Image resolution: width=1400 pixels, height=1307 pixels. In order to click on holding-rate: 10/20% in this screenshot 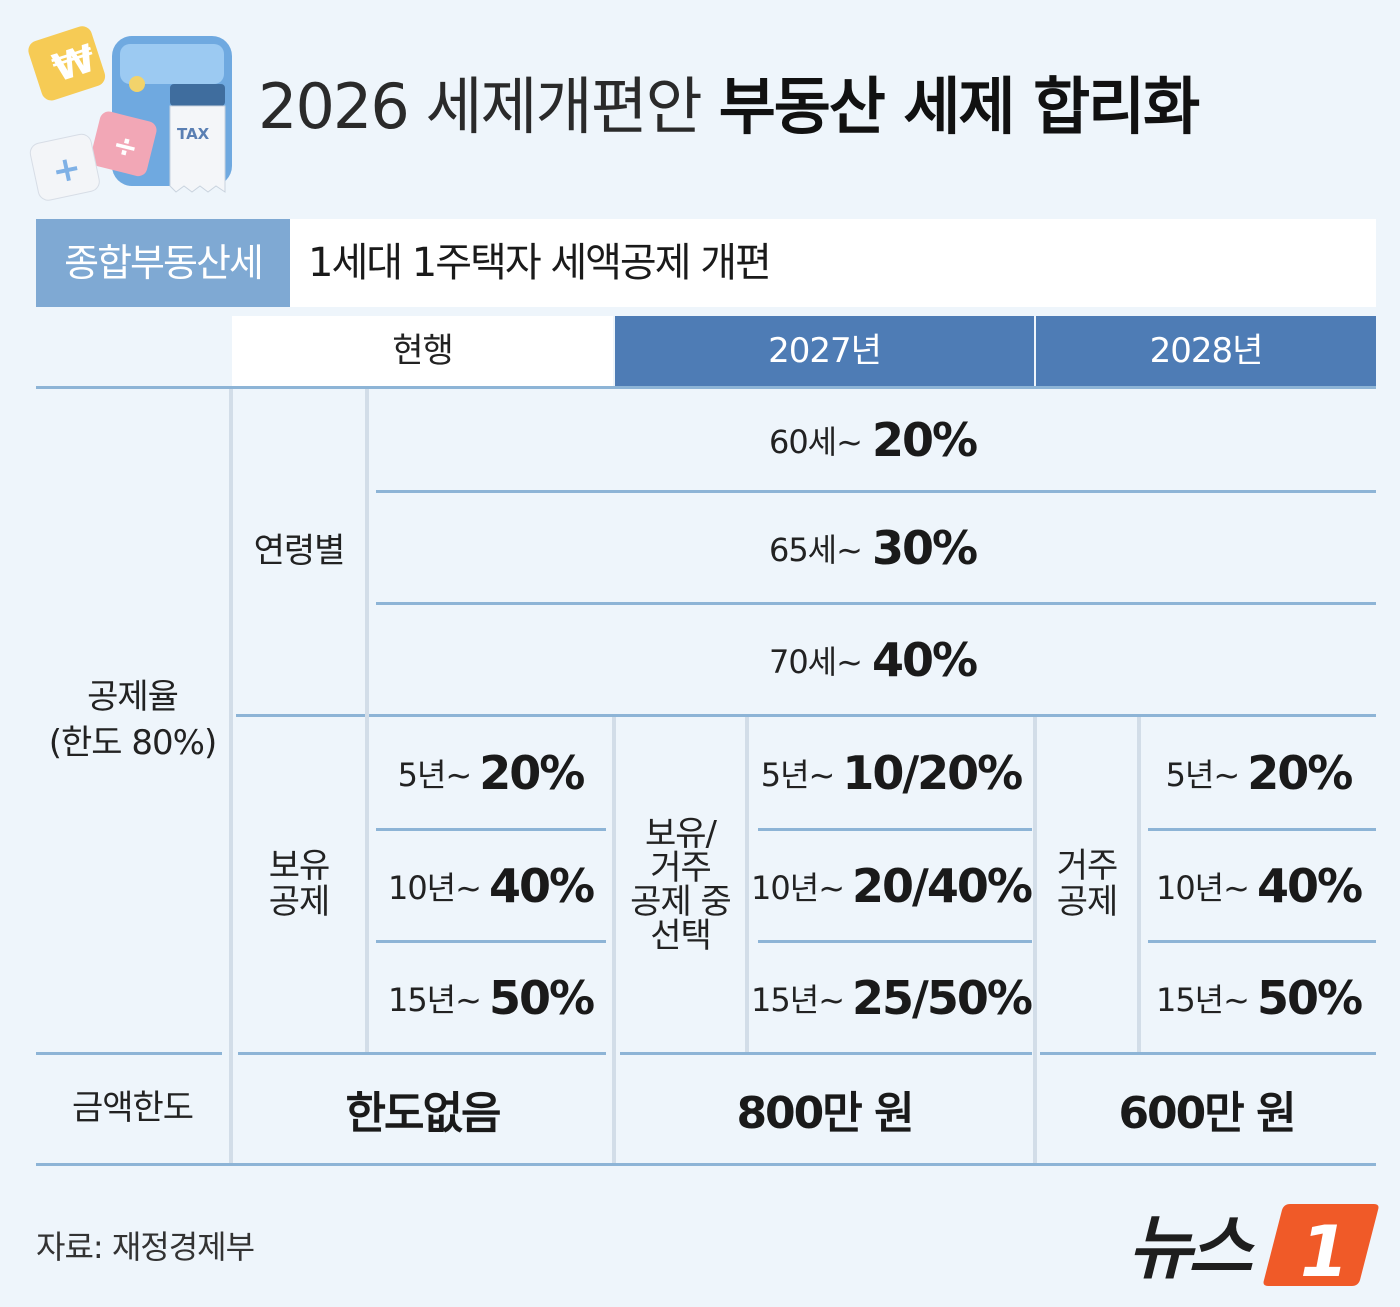, I will do `click(932, 772)`.